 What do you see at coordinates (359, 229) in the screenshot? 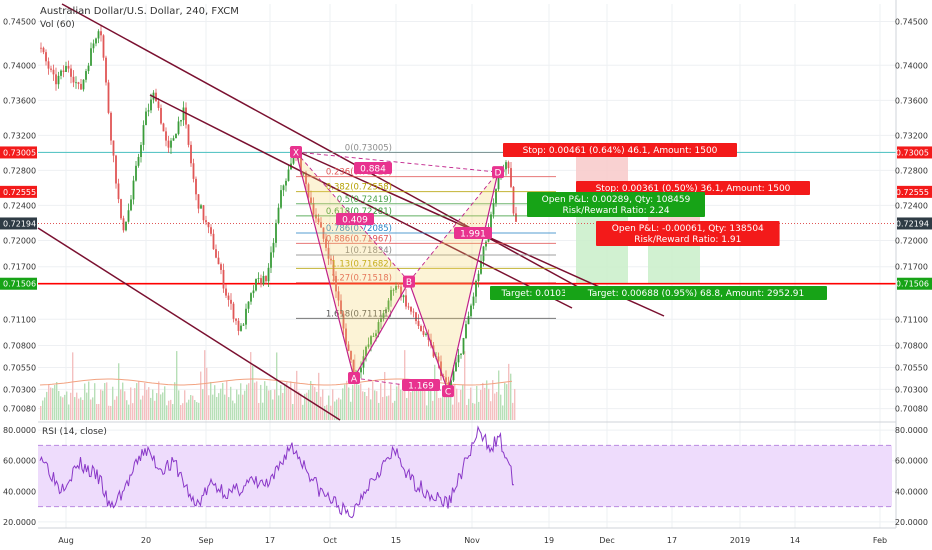
I see `fib-label-5: 0.786(0.72085)` at bounding box center [359, 229].